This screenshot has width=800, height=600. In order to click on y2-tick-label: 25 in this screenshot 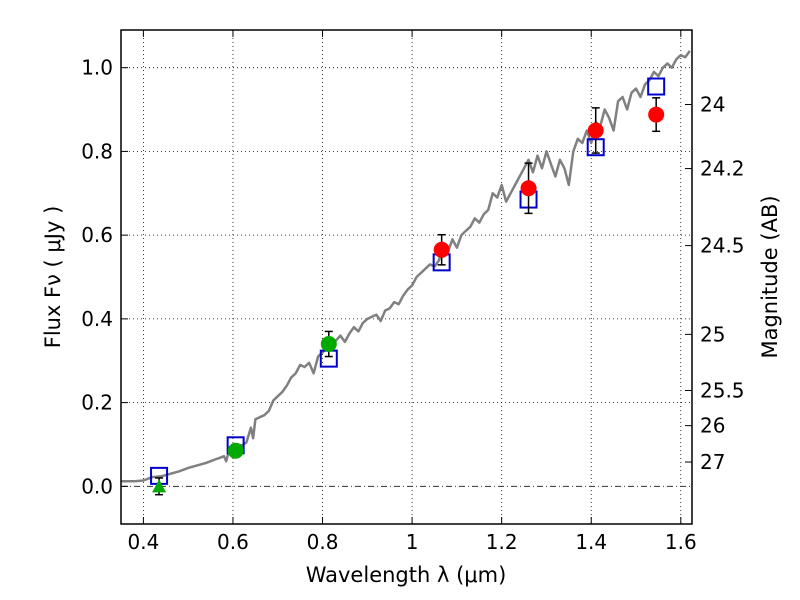, I will do `click(712, 334)`.